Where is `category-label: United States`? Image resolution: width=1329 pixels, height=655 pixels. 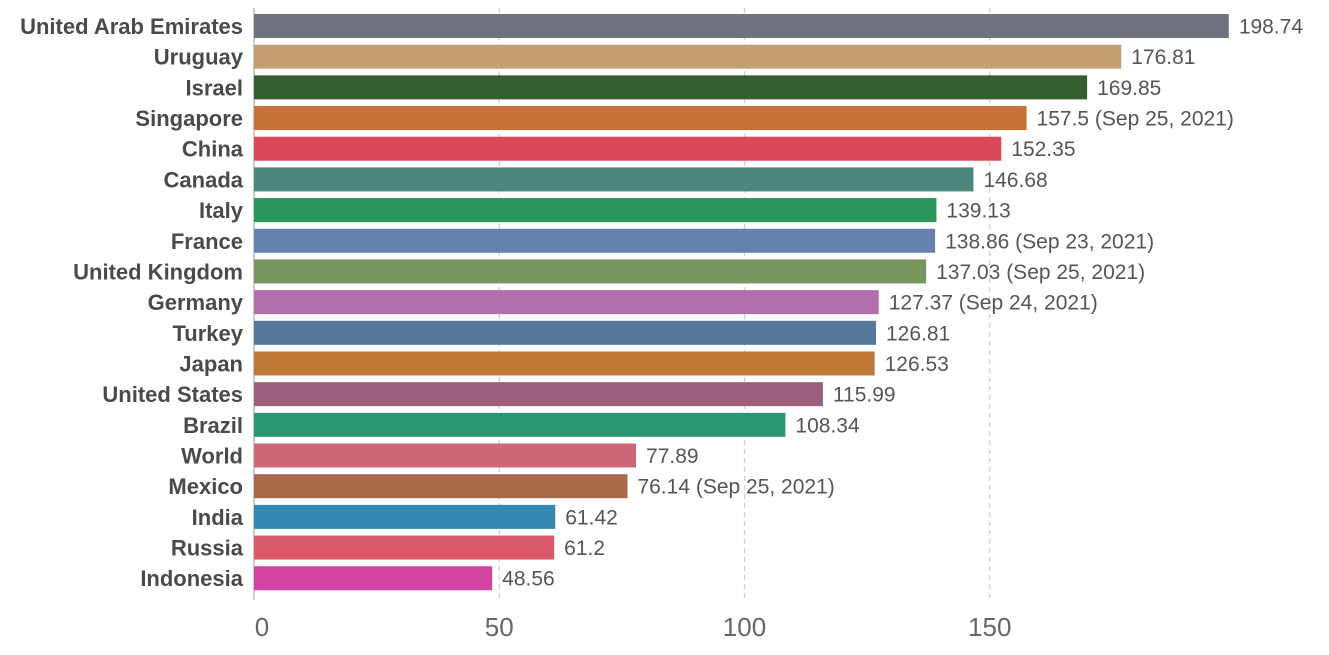
category-label: United States is located at coordinates (172, 394).